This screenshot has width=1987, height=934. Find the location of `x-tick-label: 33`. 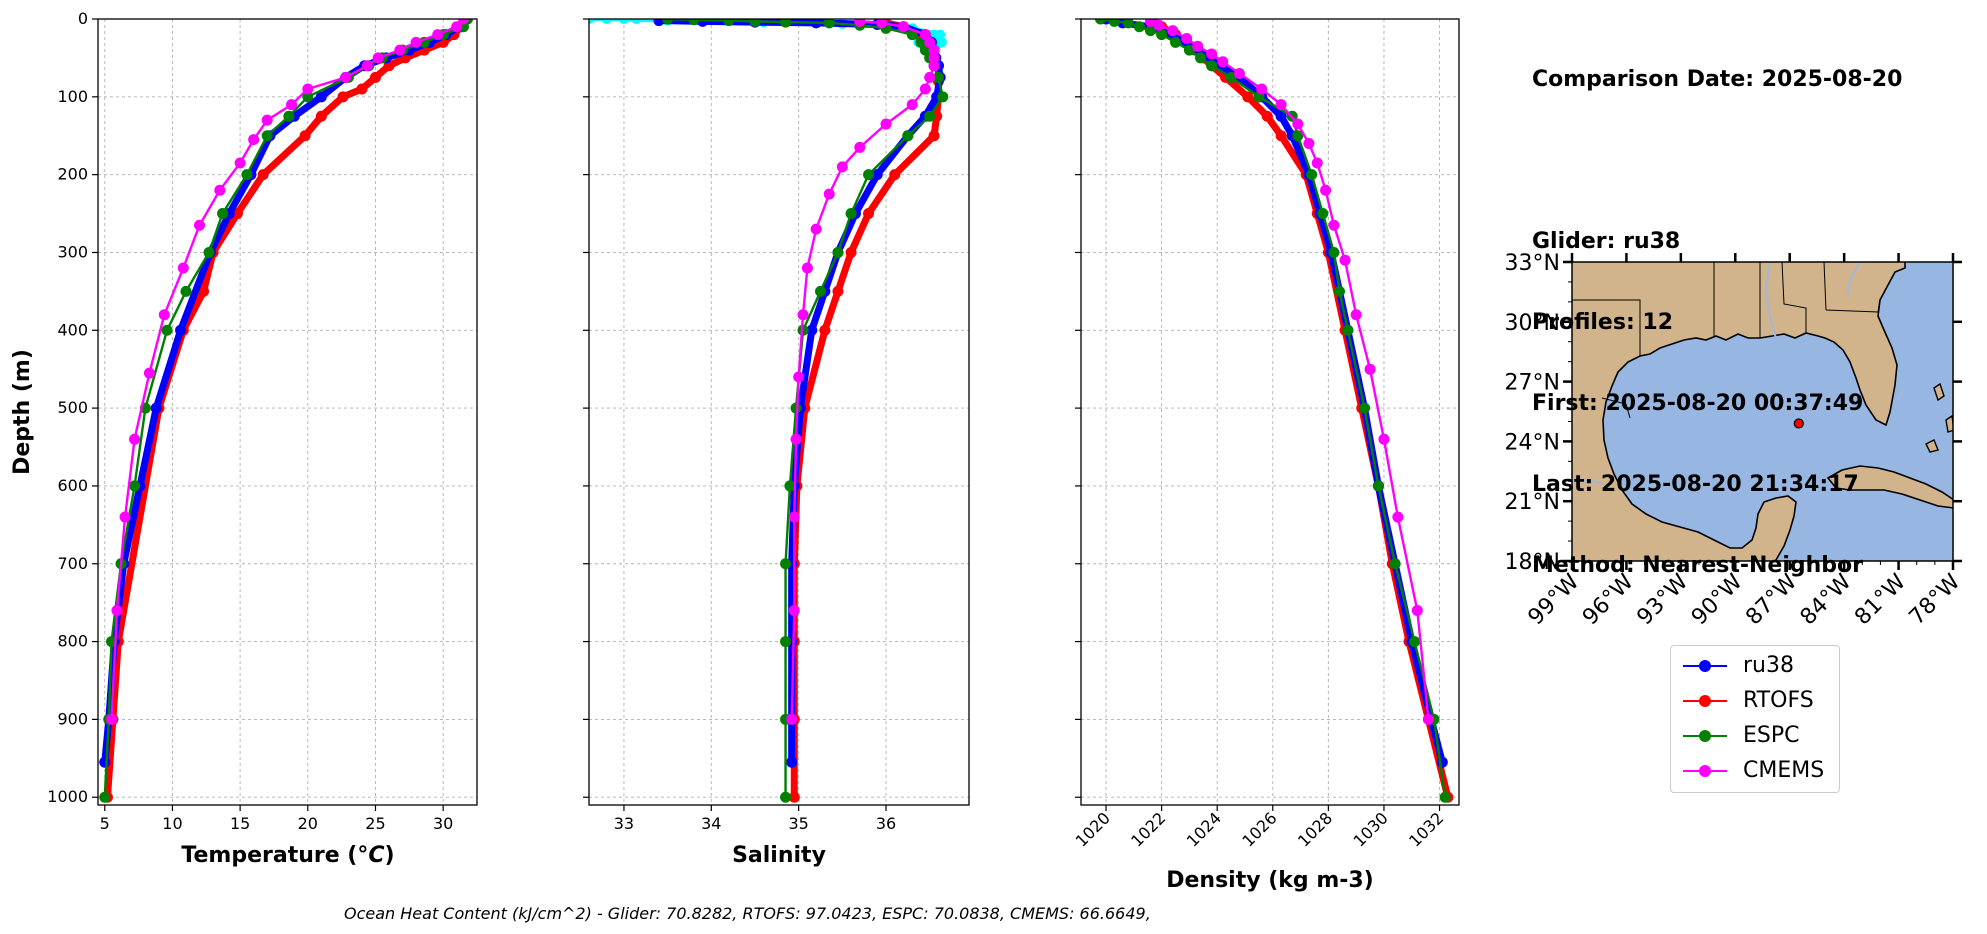

x-tick-label: 33 is located at coordinates (624, 823).